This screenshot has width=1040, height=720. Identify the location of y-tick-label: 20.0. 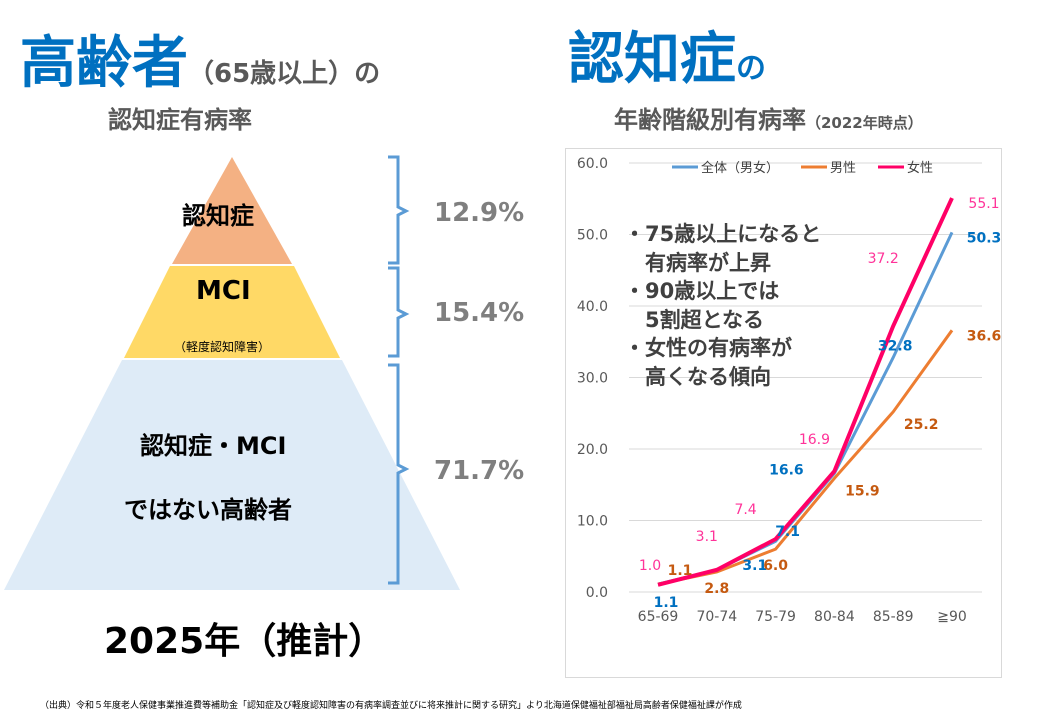
(592, 450).